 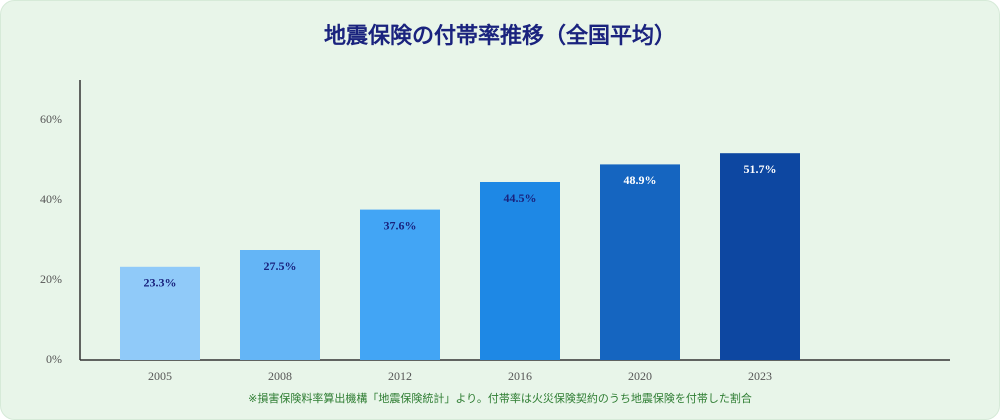 I want to click on value-label: 23.3%, so click(x=160, y=283).